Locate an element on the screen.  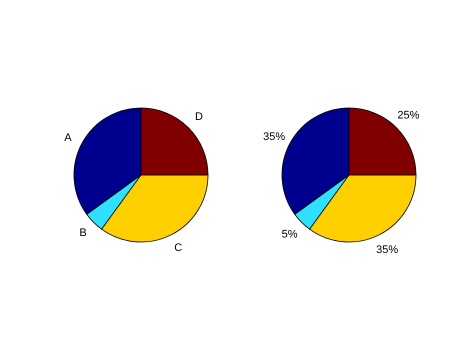
data-label: 5% is located at coordinates (290, 234).